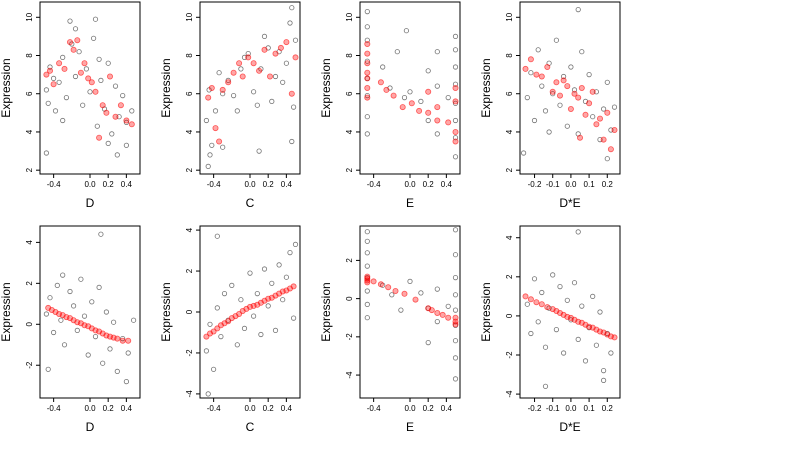  What do you see at coordinates (410, 203) in the screenshot?
I see `x-axis-title: E` at bounding box center [410, 203].